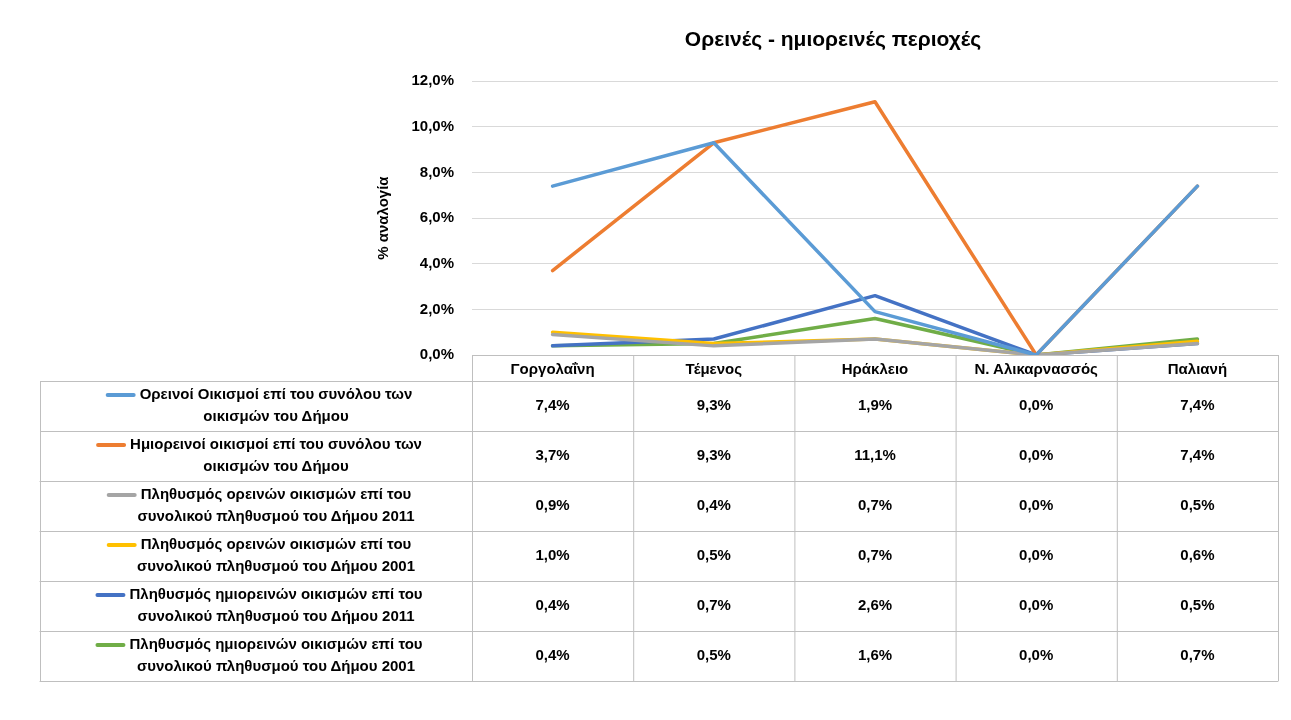 This screenshot has width=1291, height=720. I want to click on data-label: 1,9%, so click(875, 405).